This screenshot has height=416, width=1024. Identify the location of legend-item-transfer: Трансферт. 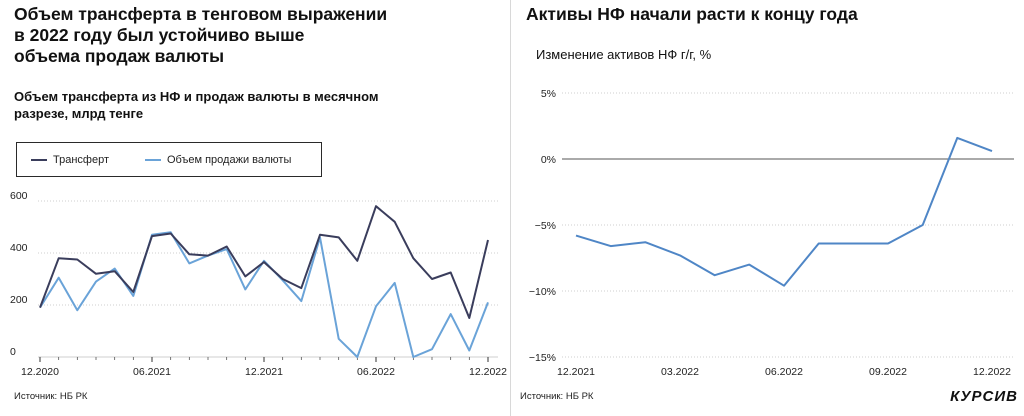
(70, 160).